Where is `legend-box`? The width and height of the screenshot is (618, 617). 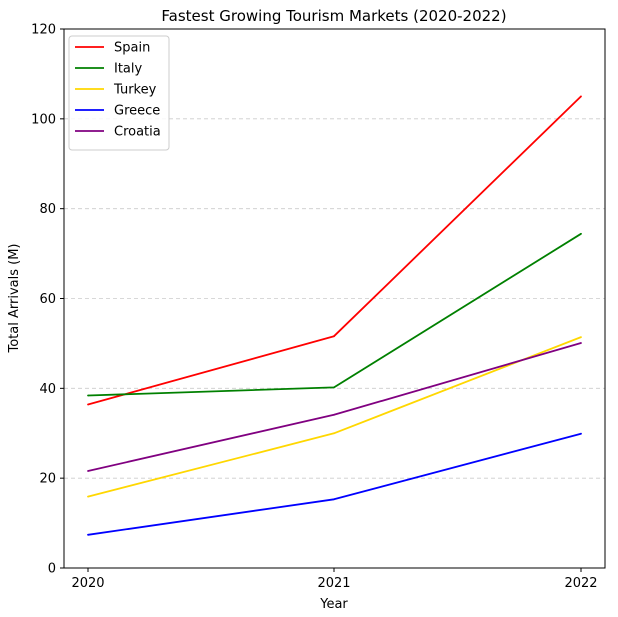 legend-box is located at coordinates (119, 93).